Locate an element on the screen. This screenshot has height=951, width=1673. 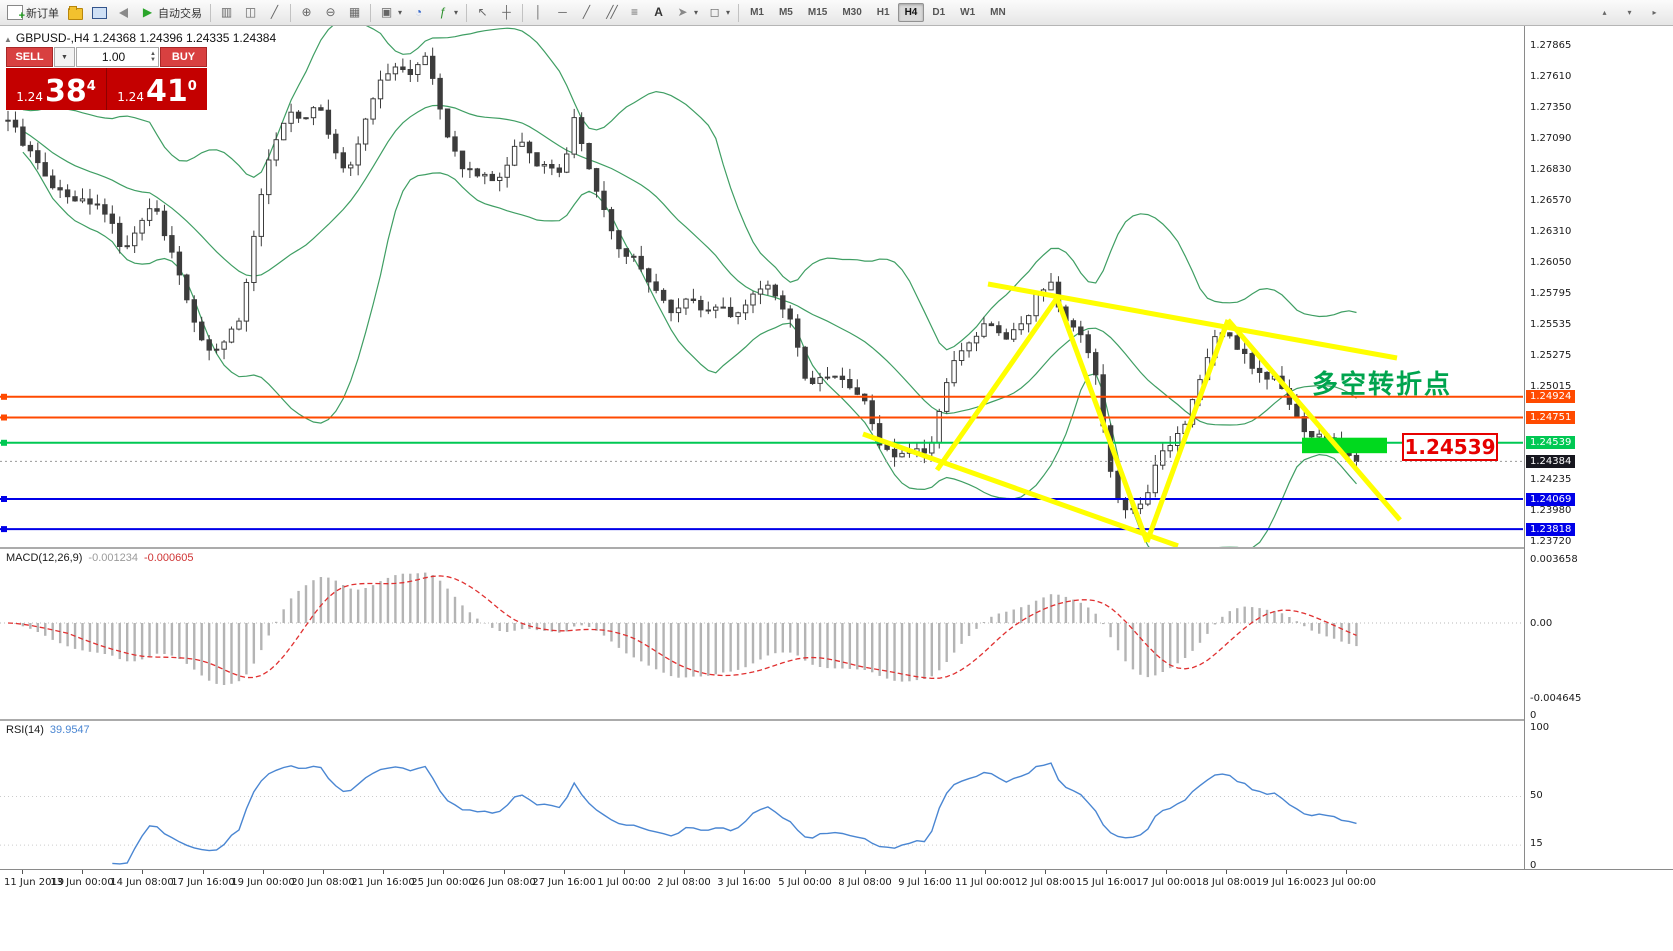
rsi-panel: RSI(14) 39.9547 is located at coordinates (761, 795).